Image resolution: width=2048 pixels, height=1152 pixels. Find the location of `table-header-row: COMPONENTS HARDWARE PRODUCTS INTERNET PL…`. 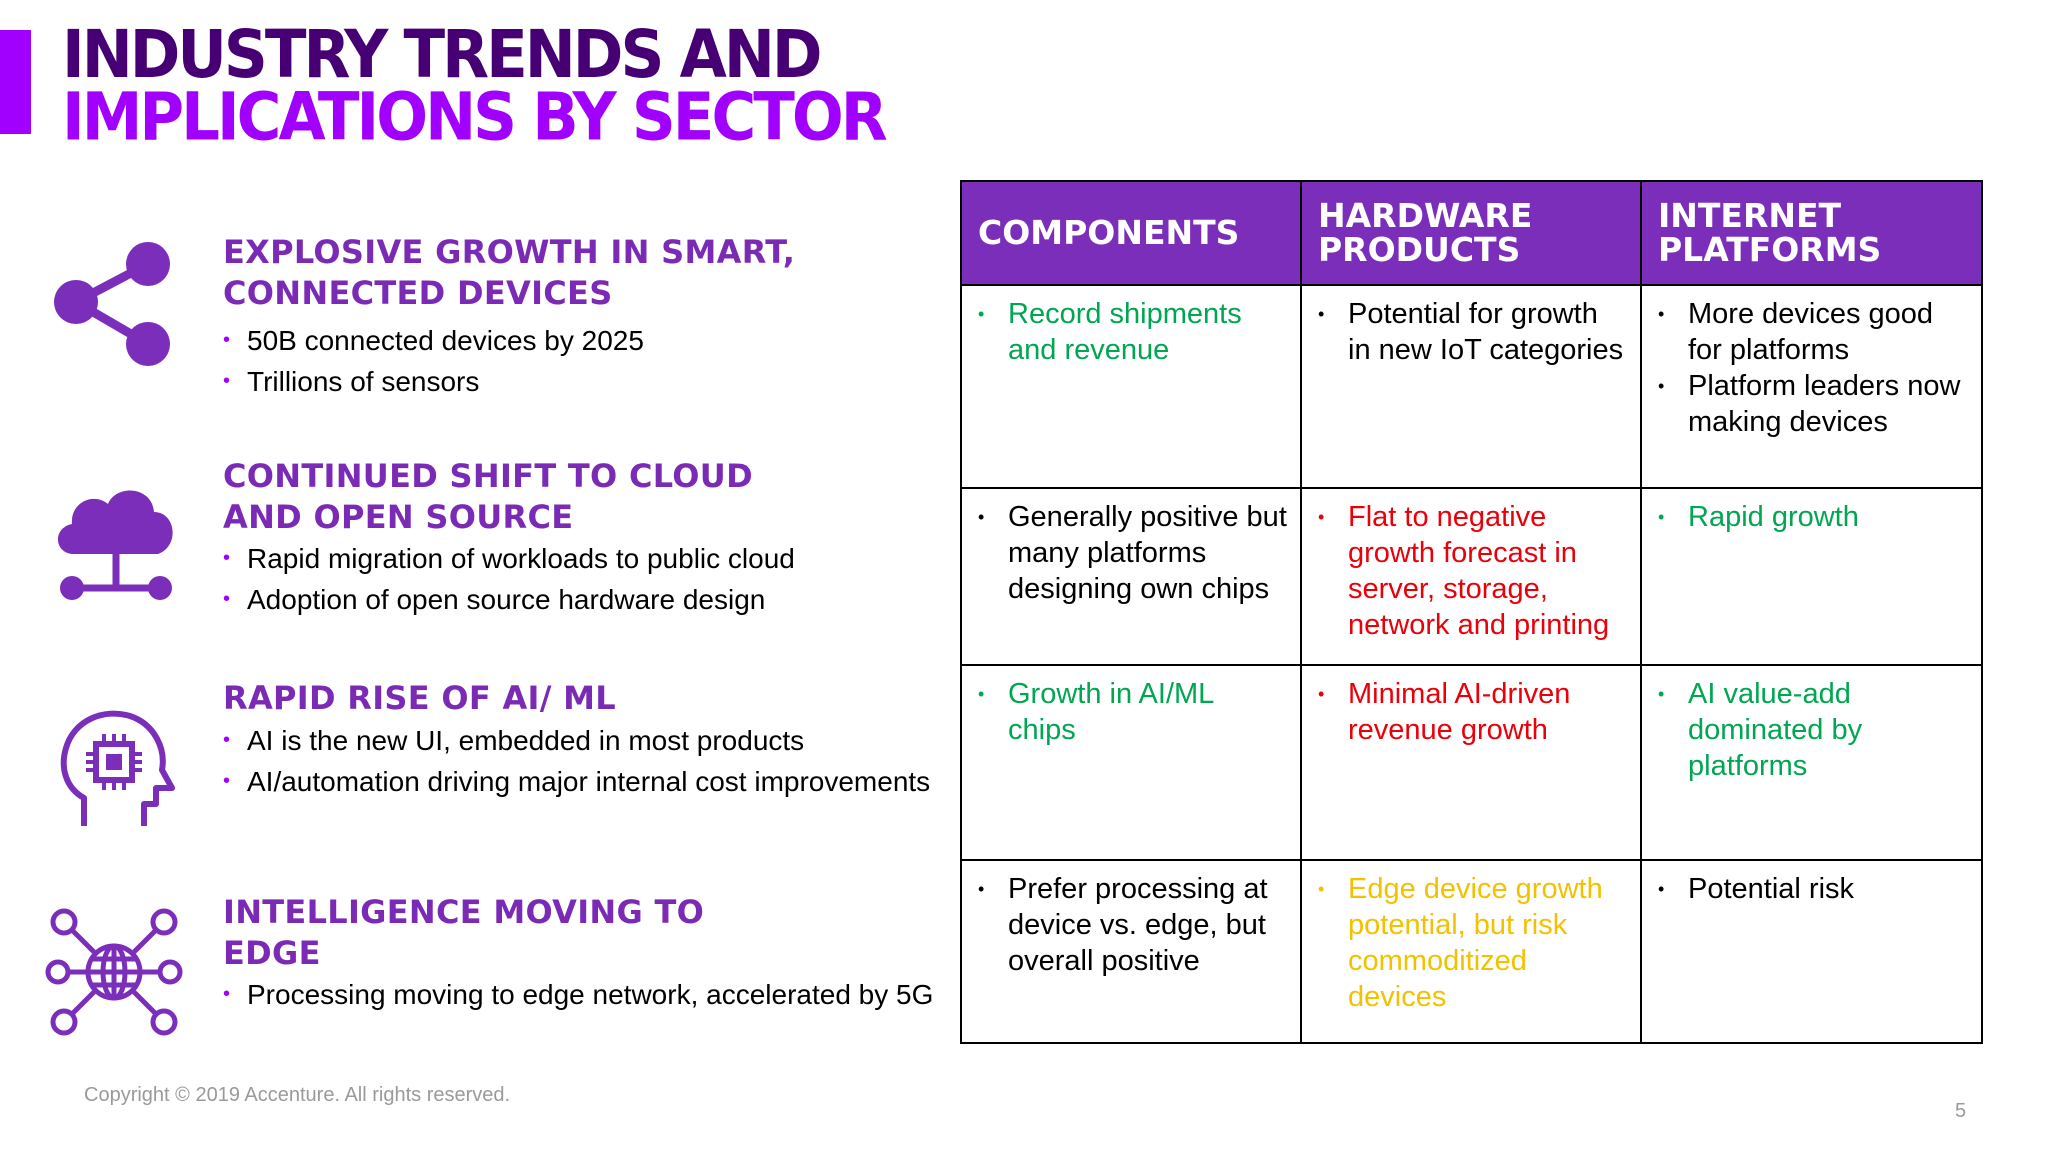

table-header-row: COMPONENTS HARDWARE PRODUCTS INTERNET PL… is located at coordinates (1471, 233).